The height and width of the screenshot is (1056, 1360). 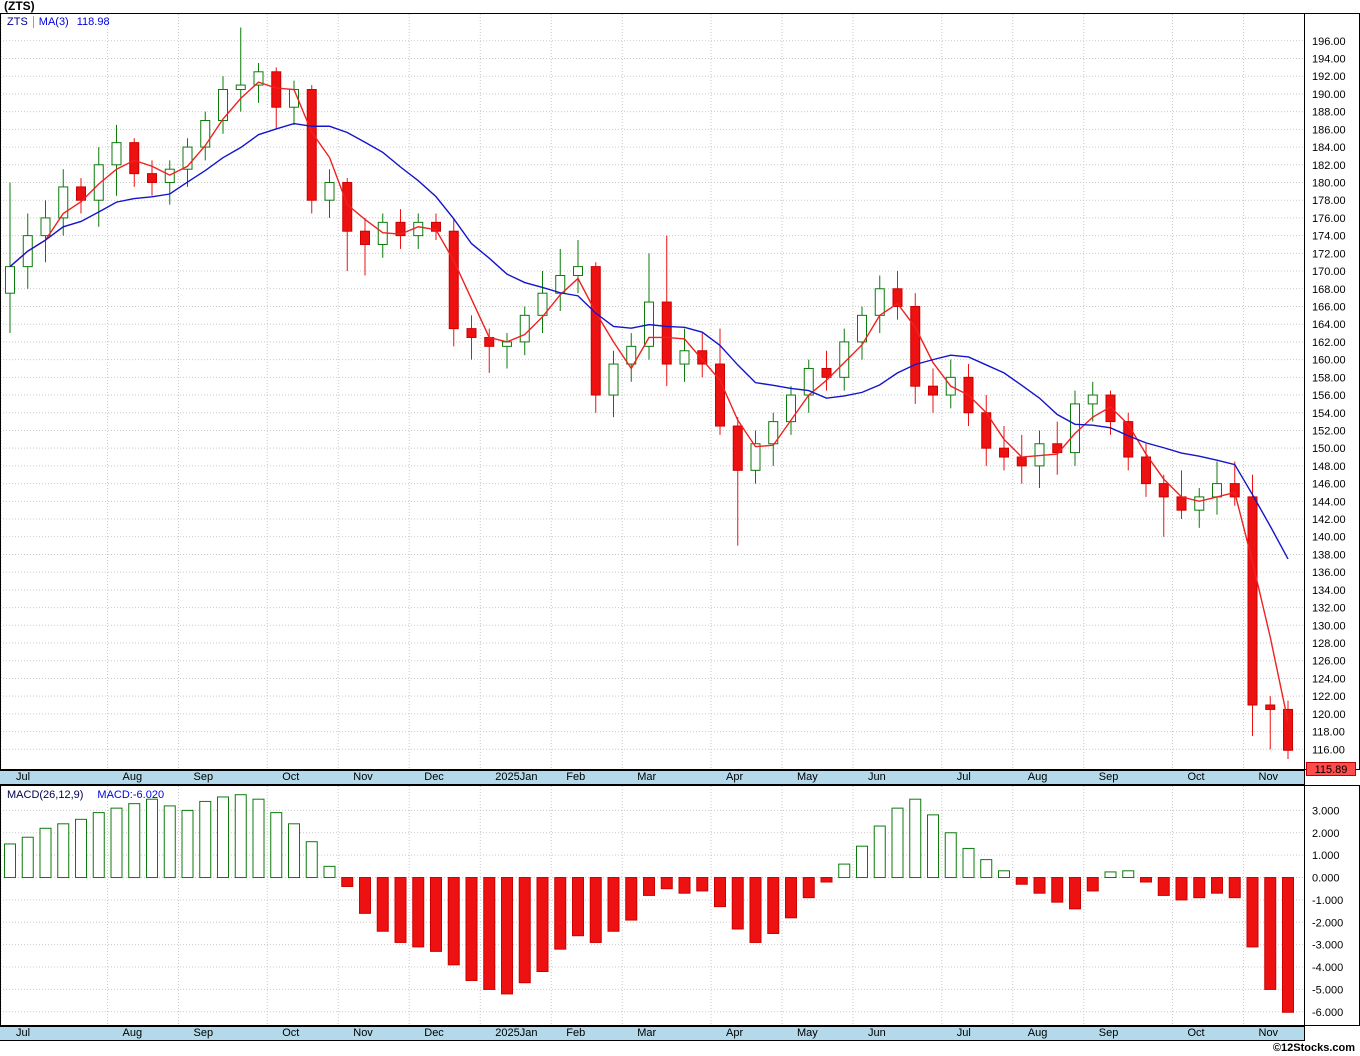 I want to click on x-axis-month-label: Nov, so click(x=363, y=1033).